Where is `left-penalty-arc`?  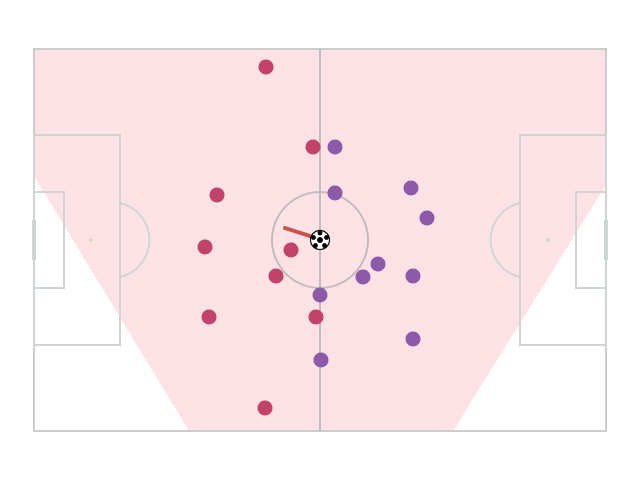
left-penalty-arc is located at coordinates (135, 240).